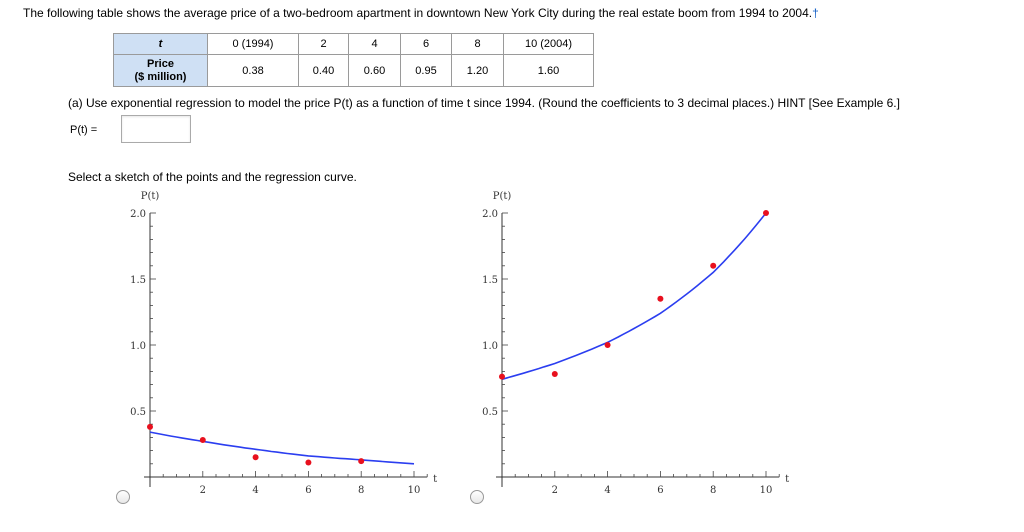  Describe the element at coordinates (323, 70) in the screenshot. I see `table-cell: 0.40` at that location.